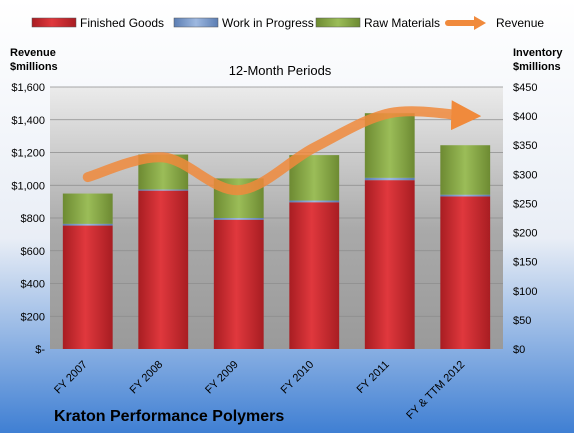 Image resolution: width=574 pixels, height=433 pixels. I want to click on right-axis-ticks: $0 $50 $100 $150 $200 $250 $300 $350 $400 $450, so click(525, 219).